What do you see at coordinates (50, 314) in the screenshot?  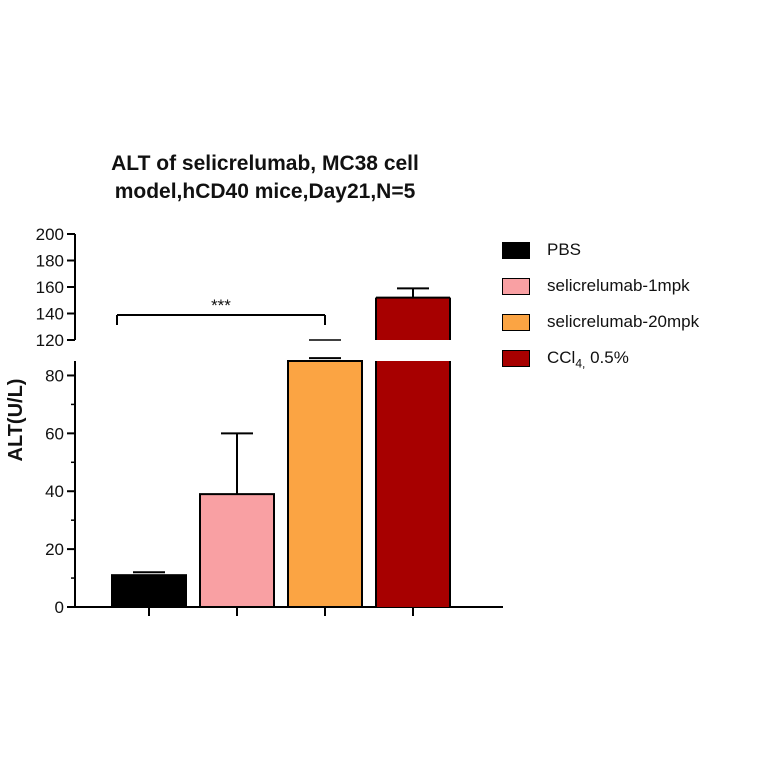 I see `y-tick-label-upper: 140` at bounding box center [50, 314].